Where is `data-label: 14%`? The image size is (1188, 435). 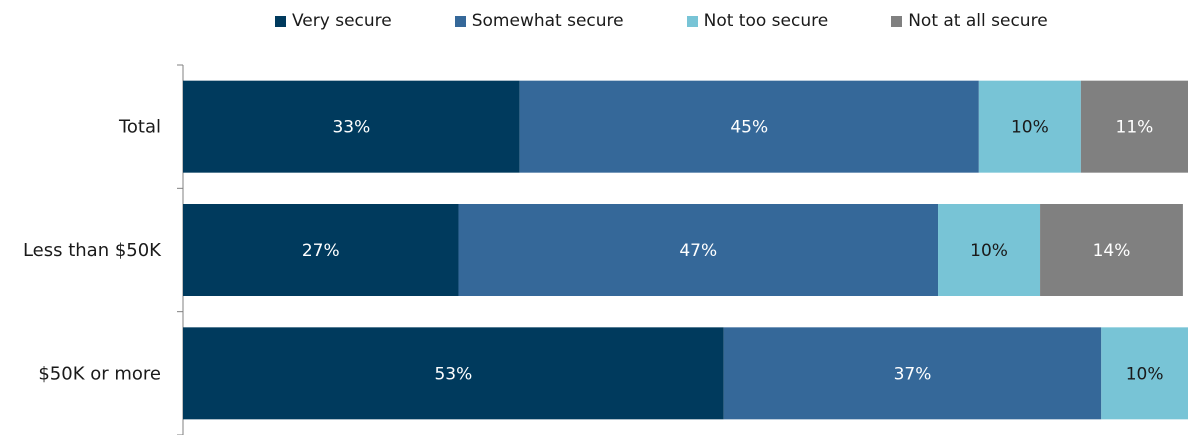
data-label: 14% is located at coordinates (1112, 251).